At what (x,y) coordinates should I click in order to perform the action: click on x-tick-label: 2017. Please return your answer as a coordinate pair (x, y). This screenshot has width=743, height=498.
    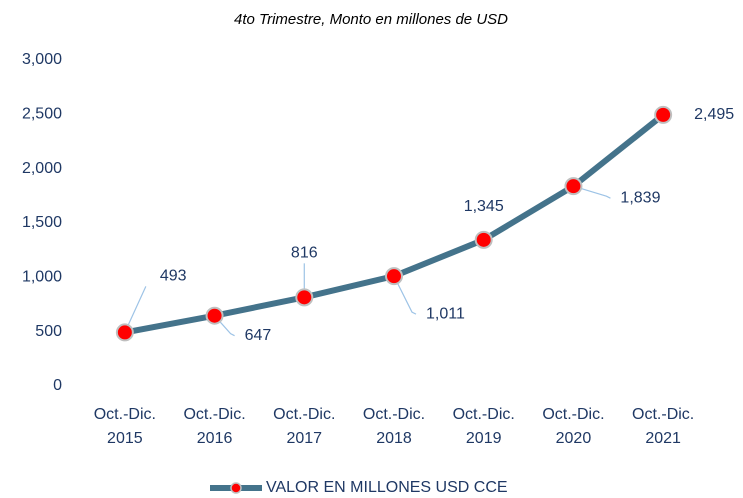
    Looking at the image, I should click on (304, 438).